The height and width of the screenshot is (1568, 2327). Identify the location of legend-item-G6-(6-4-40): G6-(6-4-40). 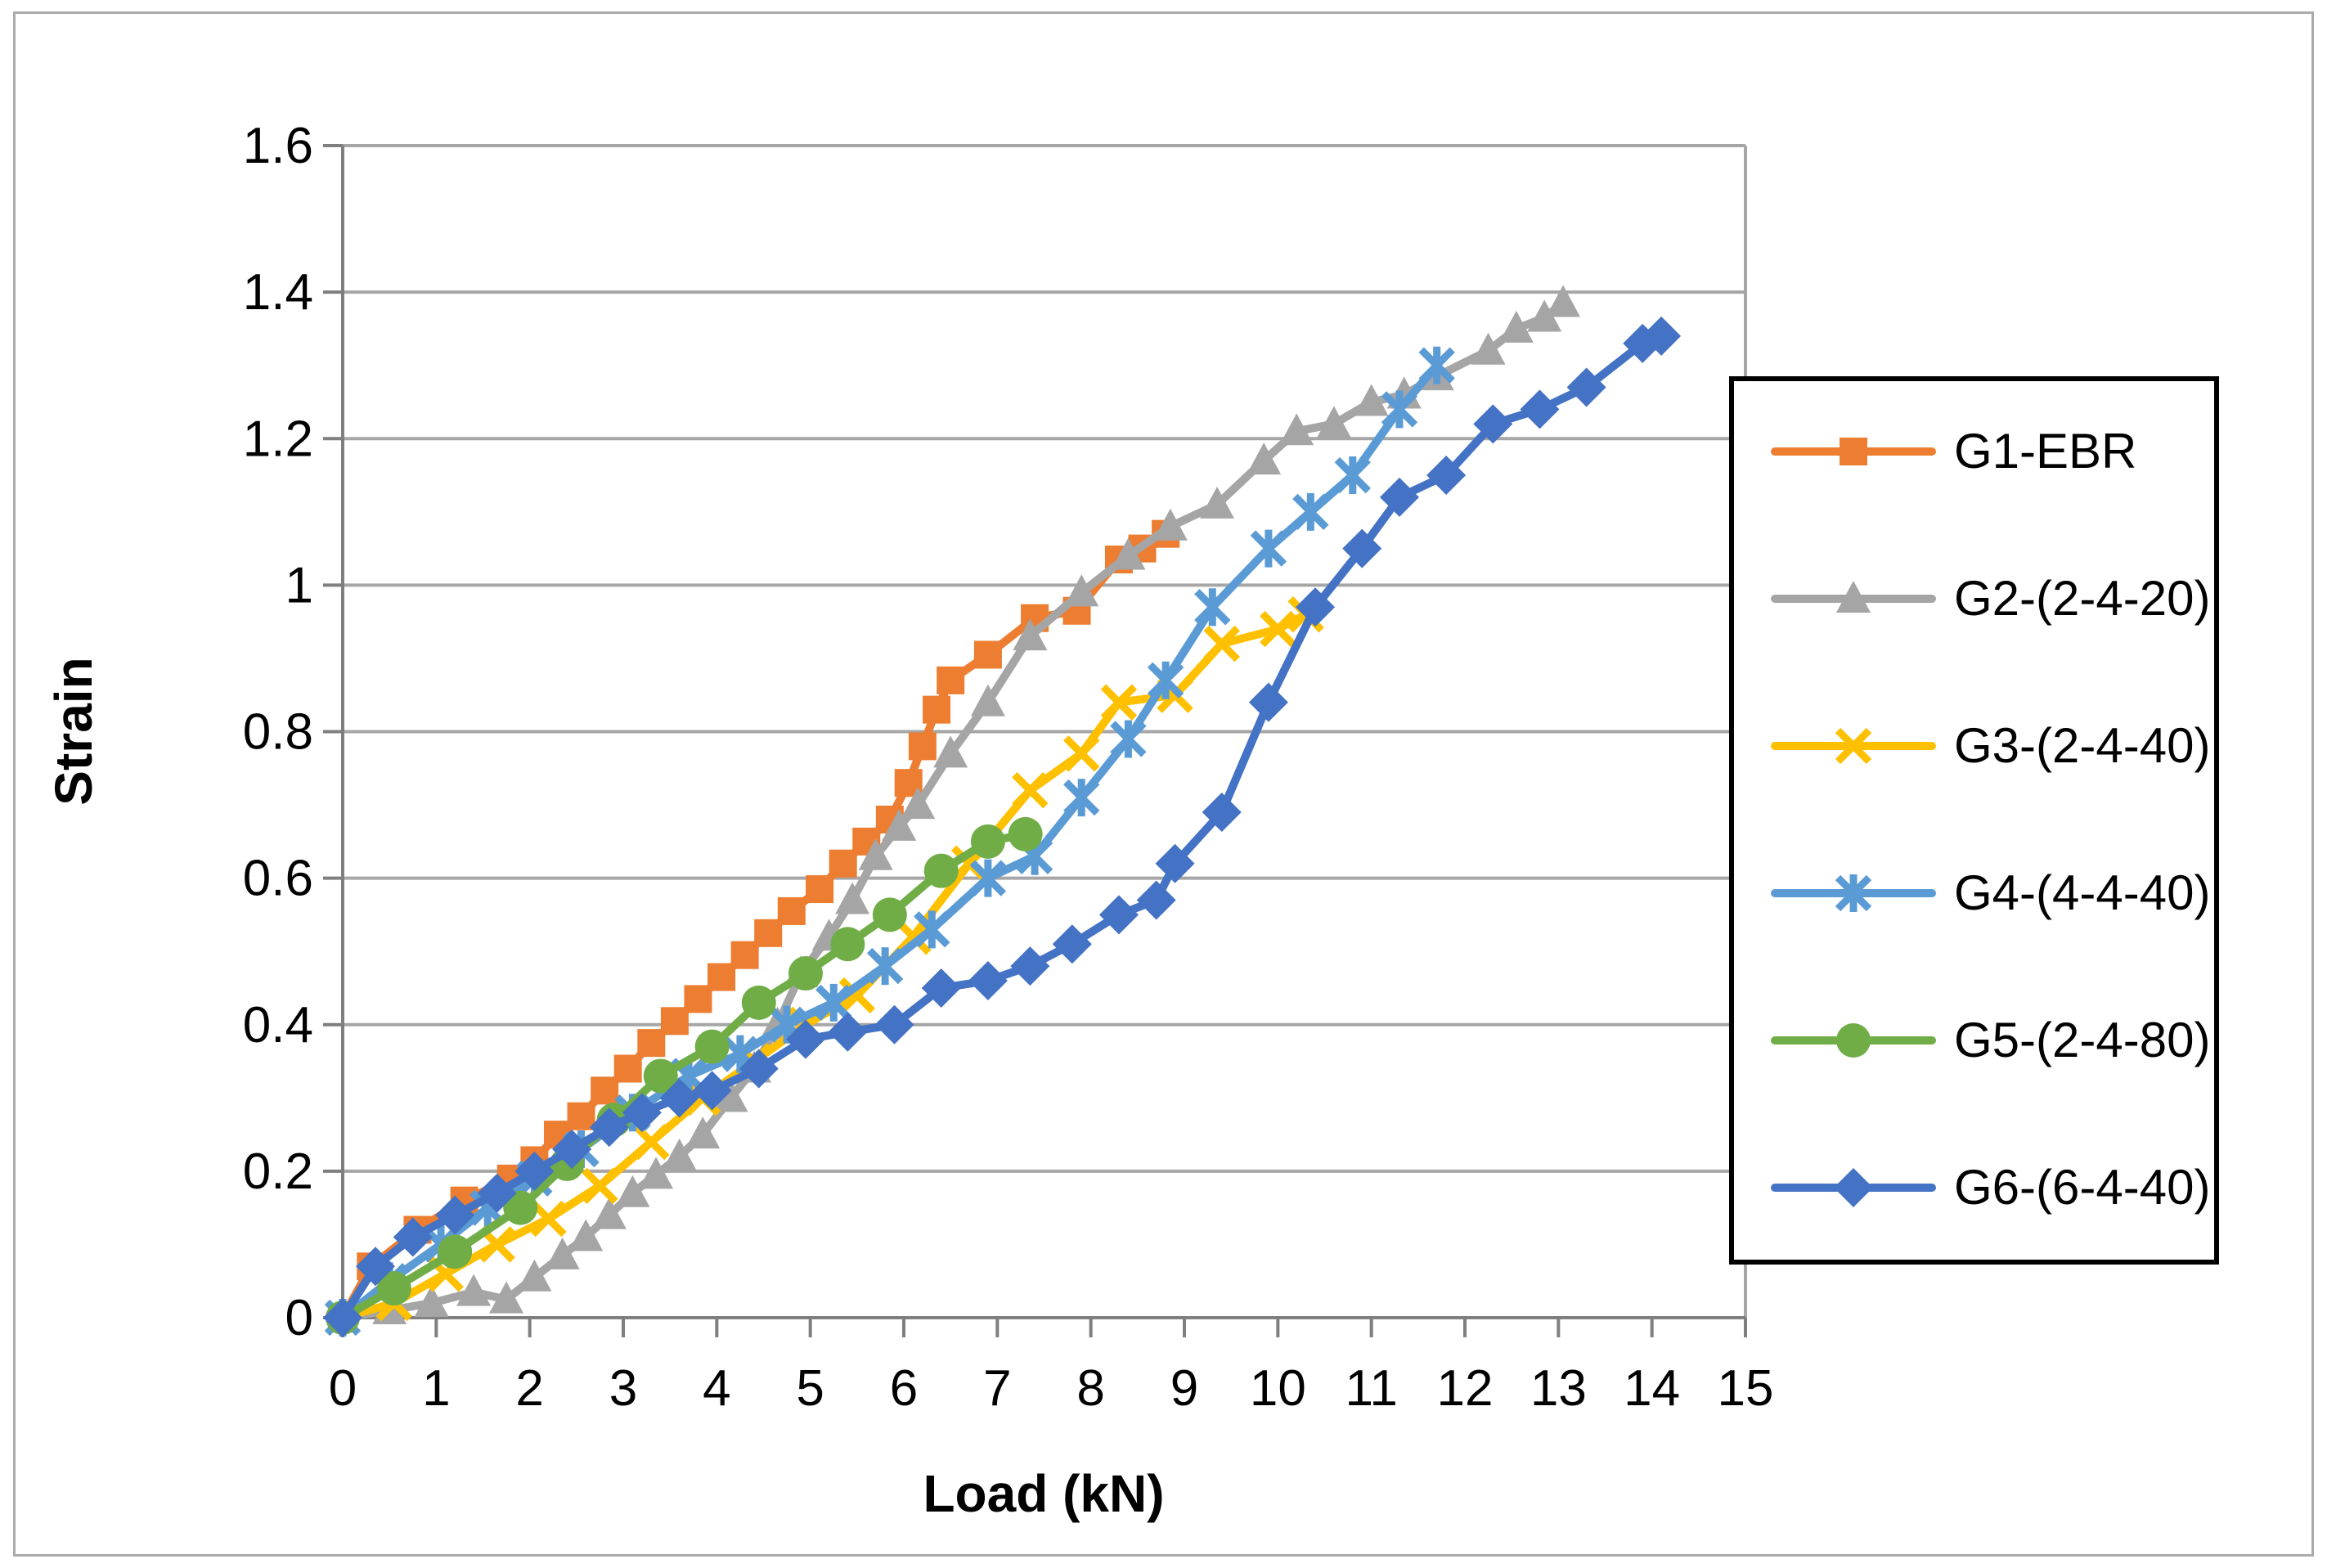
(1990, 1187).